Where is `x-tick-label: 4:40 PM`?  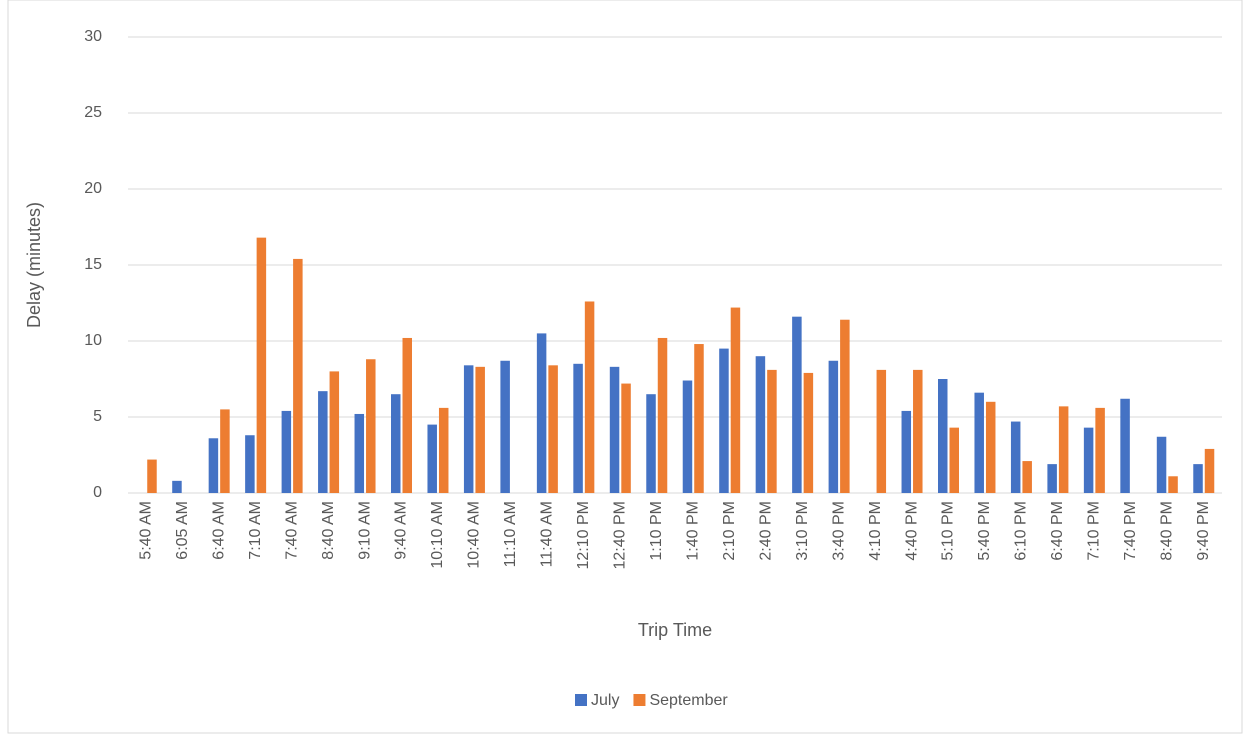
x-tick-label: 4:40 PM is located at coordinates (911, 531).